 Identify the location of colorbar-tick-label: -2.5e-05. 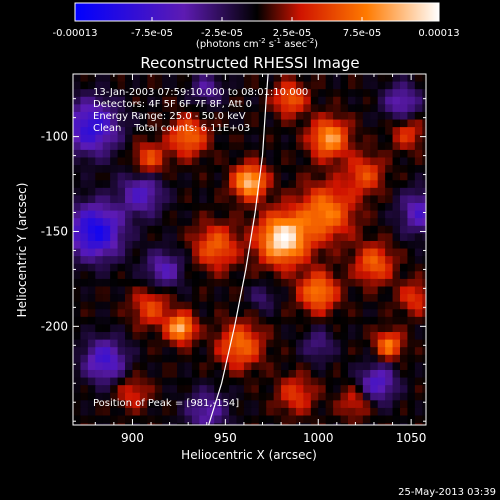
(222, 33).